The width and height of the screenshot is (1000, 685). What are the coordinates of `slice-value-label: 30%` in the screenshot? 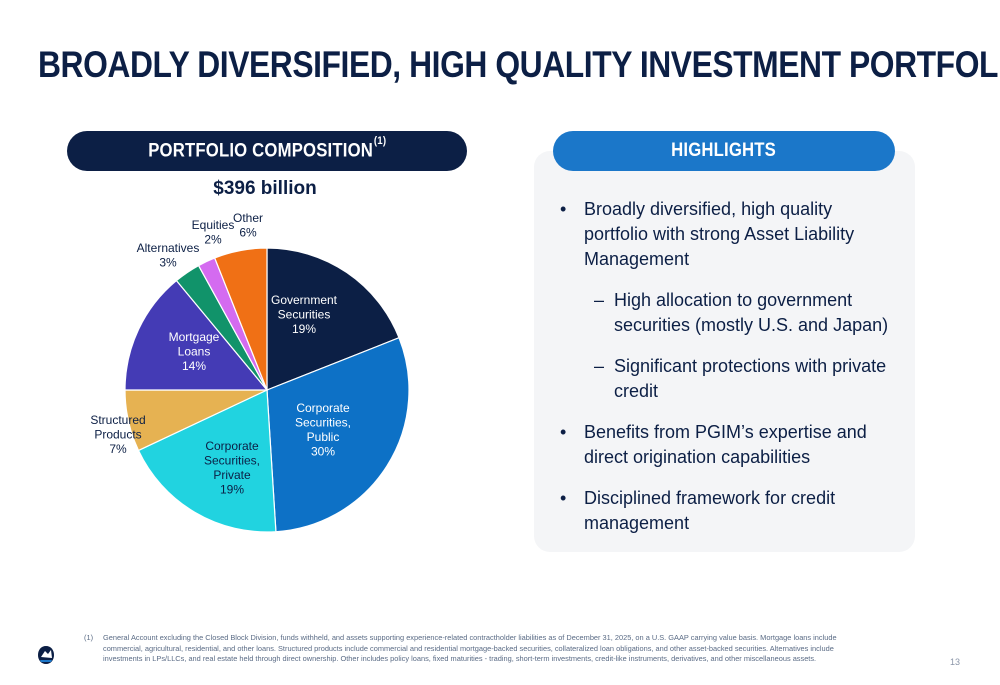 It's located at (323, 452).